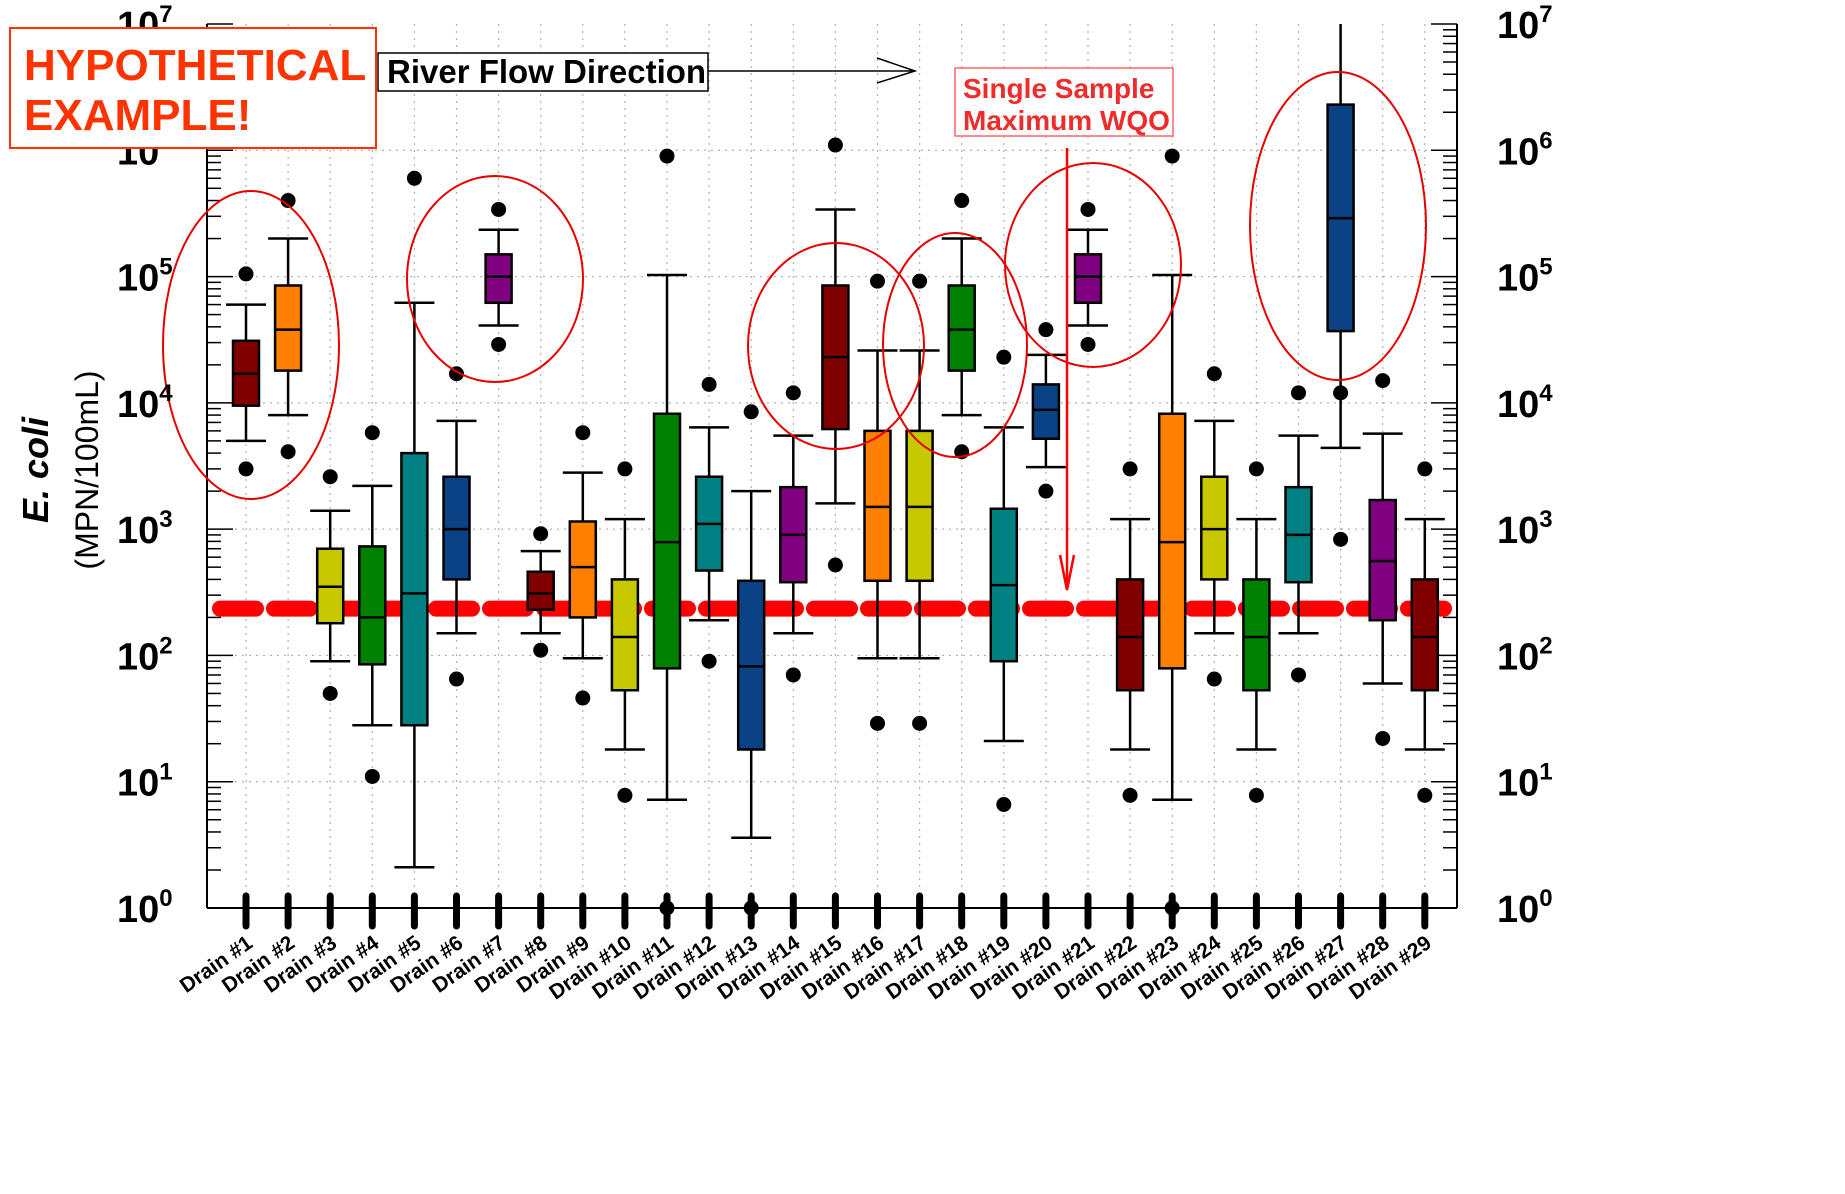 This screenshot has height=1194, width=1845. I want to click on flow-label: River Flow Direction, so click(546, 71).